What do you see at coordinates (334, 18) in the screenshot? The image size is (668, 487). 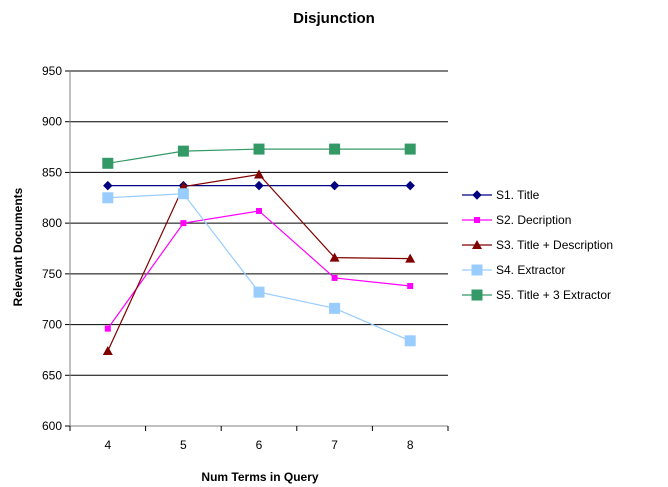 I see `chart-title: Disjunction` at bounding box center [334, 18].